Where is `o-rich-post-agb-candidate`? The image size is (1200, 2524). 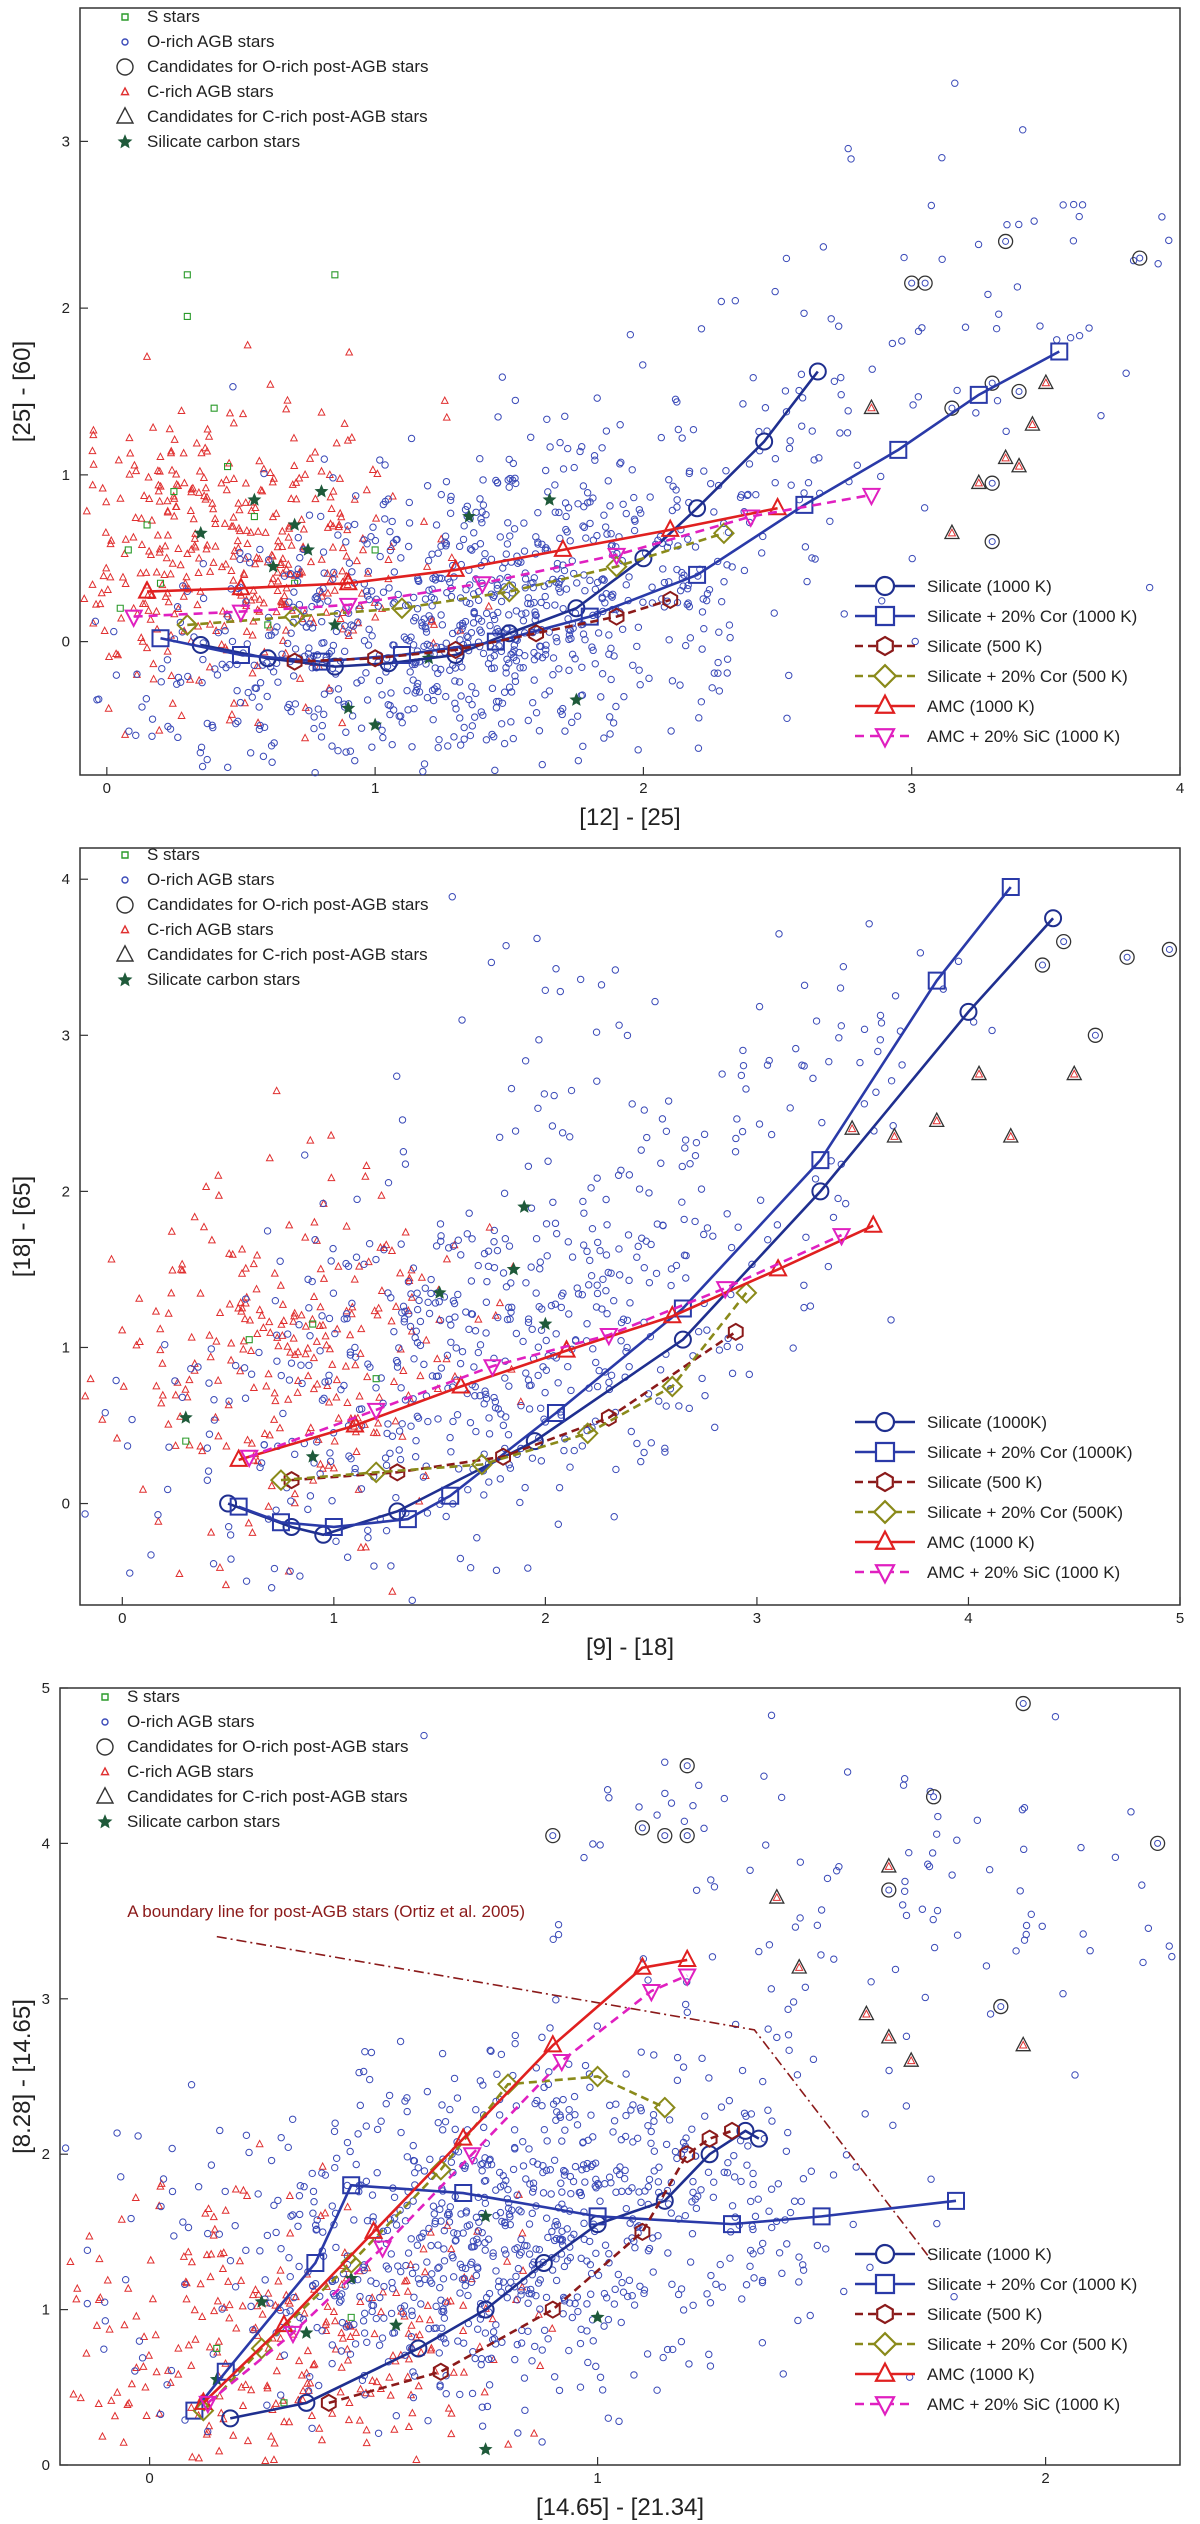
o-rich-post-agb-candidate is located at coordinates (1127, 957).